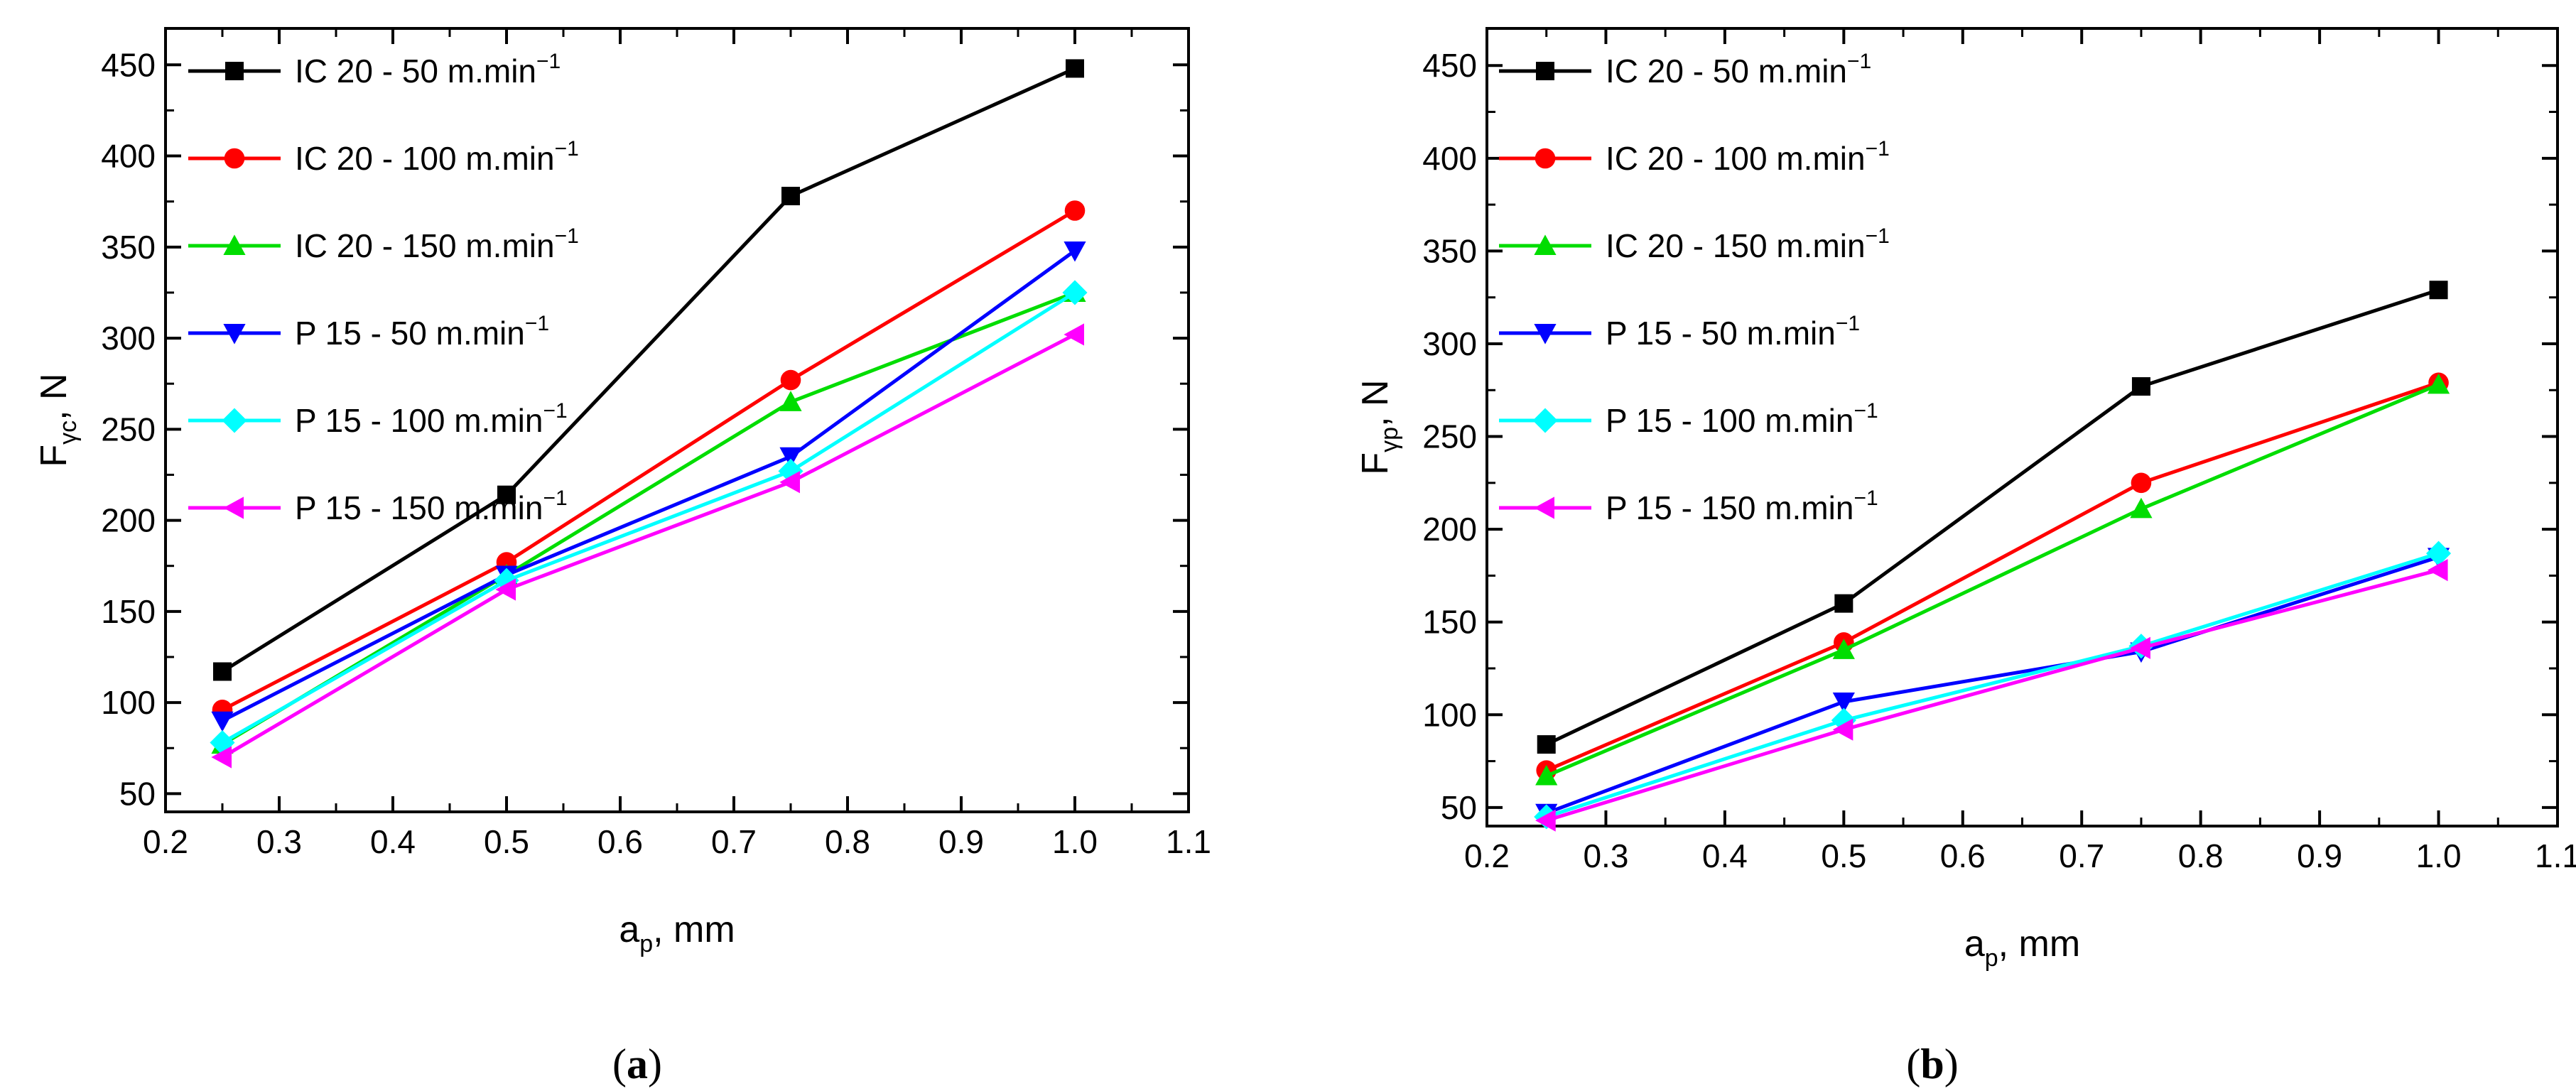 Image resolution: width=2576 pixels, height=1091 pixels. What do you see at coordinates (128, 611) in the screenshot?
I see `y-tick-label: 150` at bounding box center [128, 611].